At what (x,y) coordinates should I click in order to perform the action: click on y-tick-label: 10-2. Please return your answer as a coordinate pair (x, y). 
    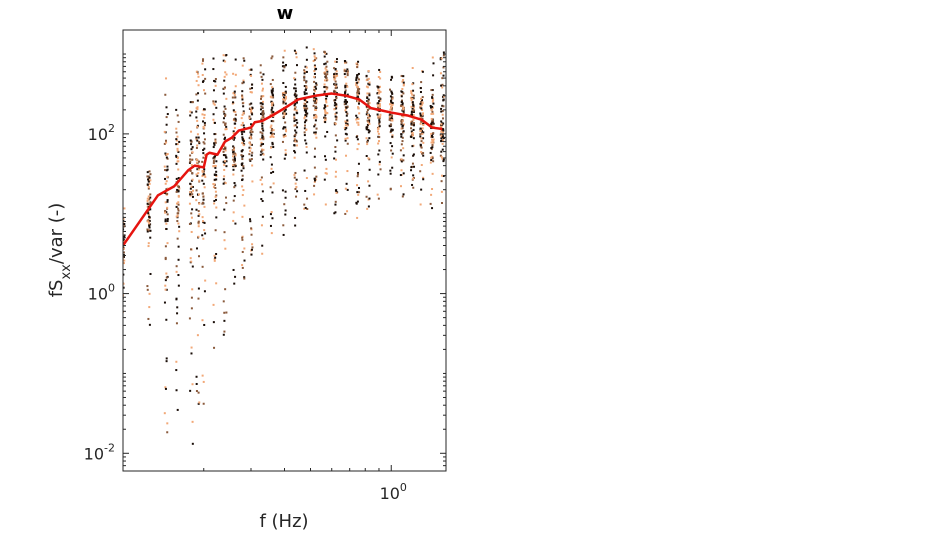
    Looking at the image, I should click on (99, 452).